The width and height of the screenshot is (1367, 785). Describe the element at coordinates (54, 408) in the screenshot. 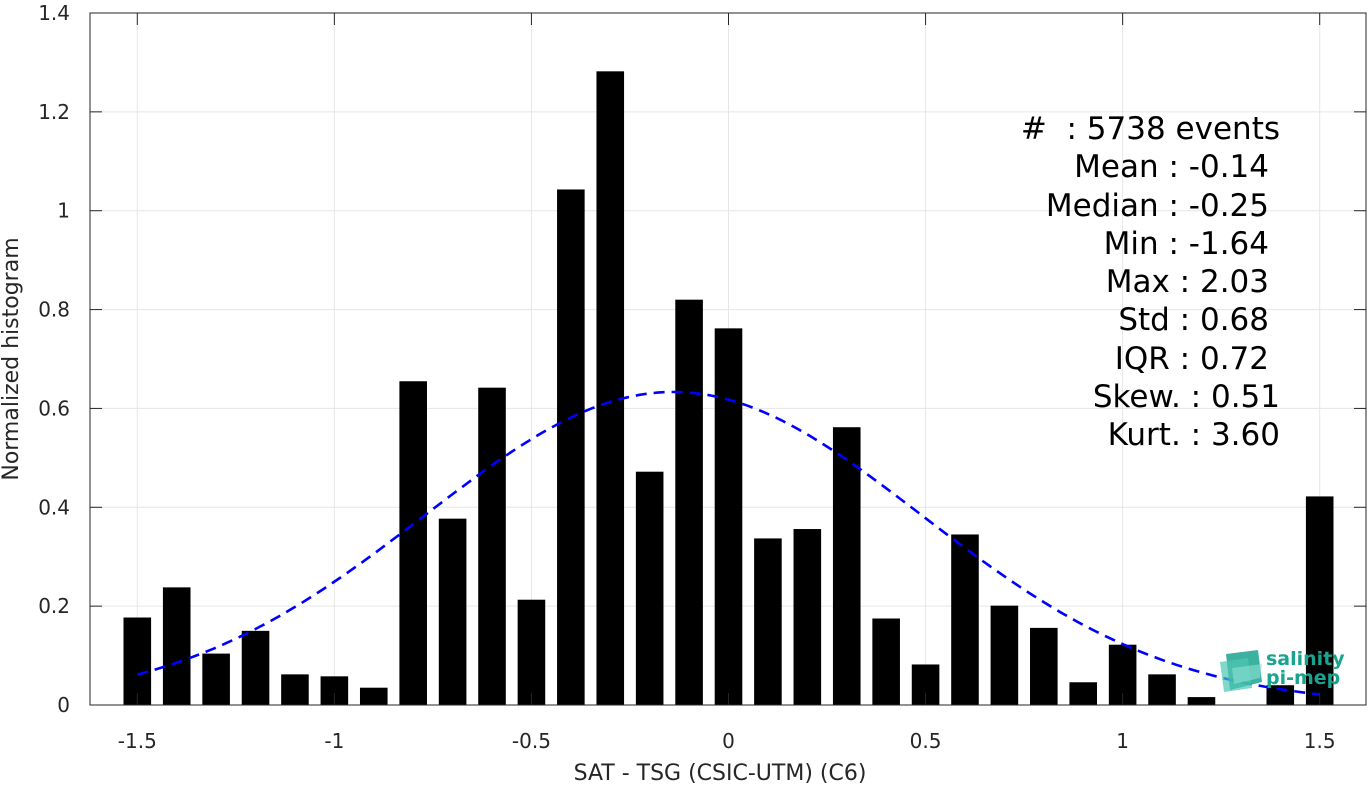

I see `y-tick-label: 0.6` at that location.